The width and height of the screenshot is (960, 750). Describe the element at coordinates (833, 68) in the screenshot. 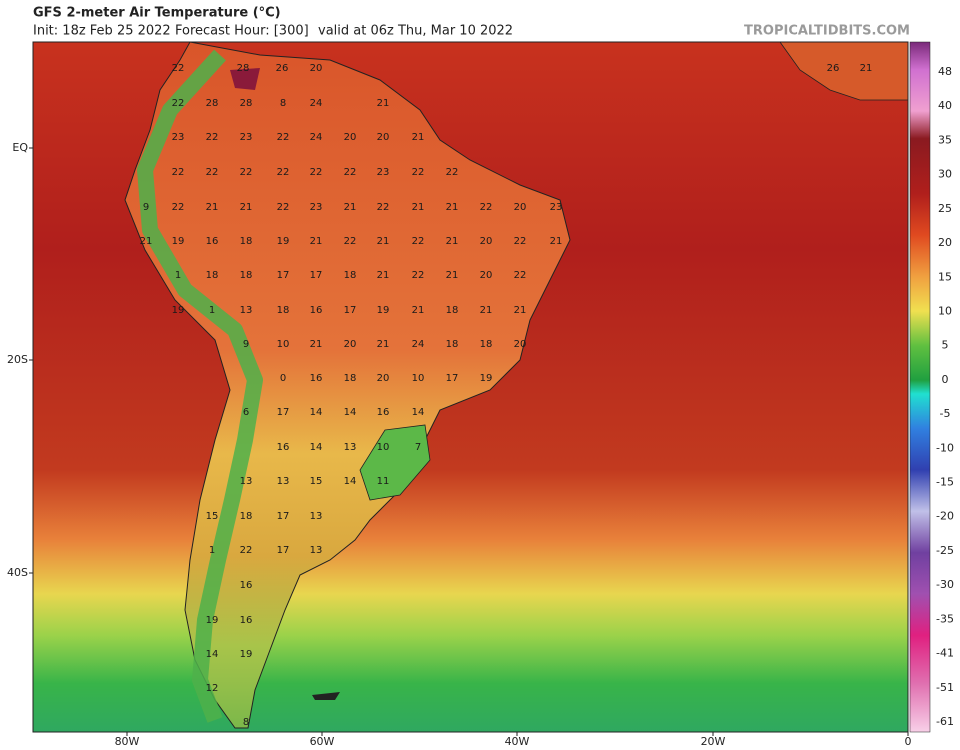

I see `station-value: 26` at that location.